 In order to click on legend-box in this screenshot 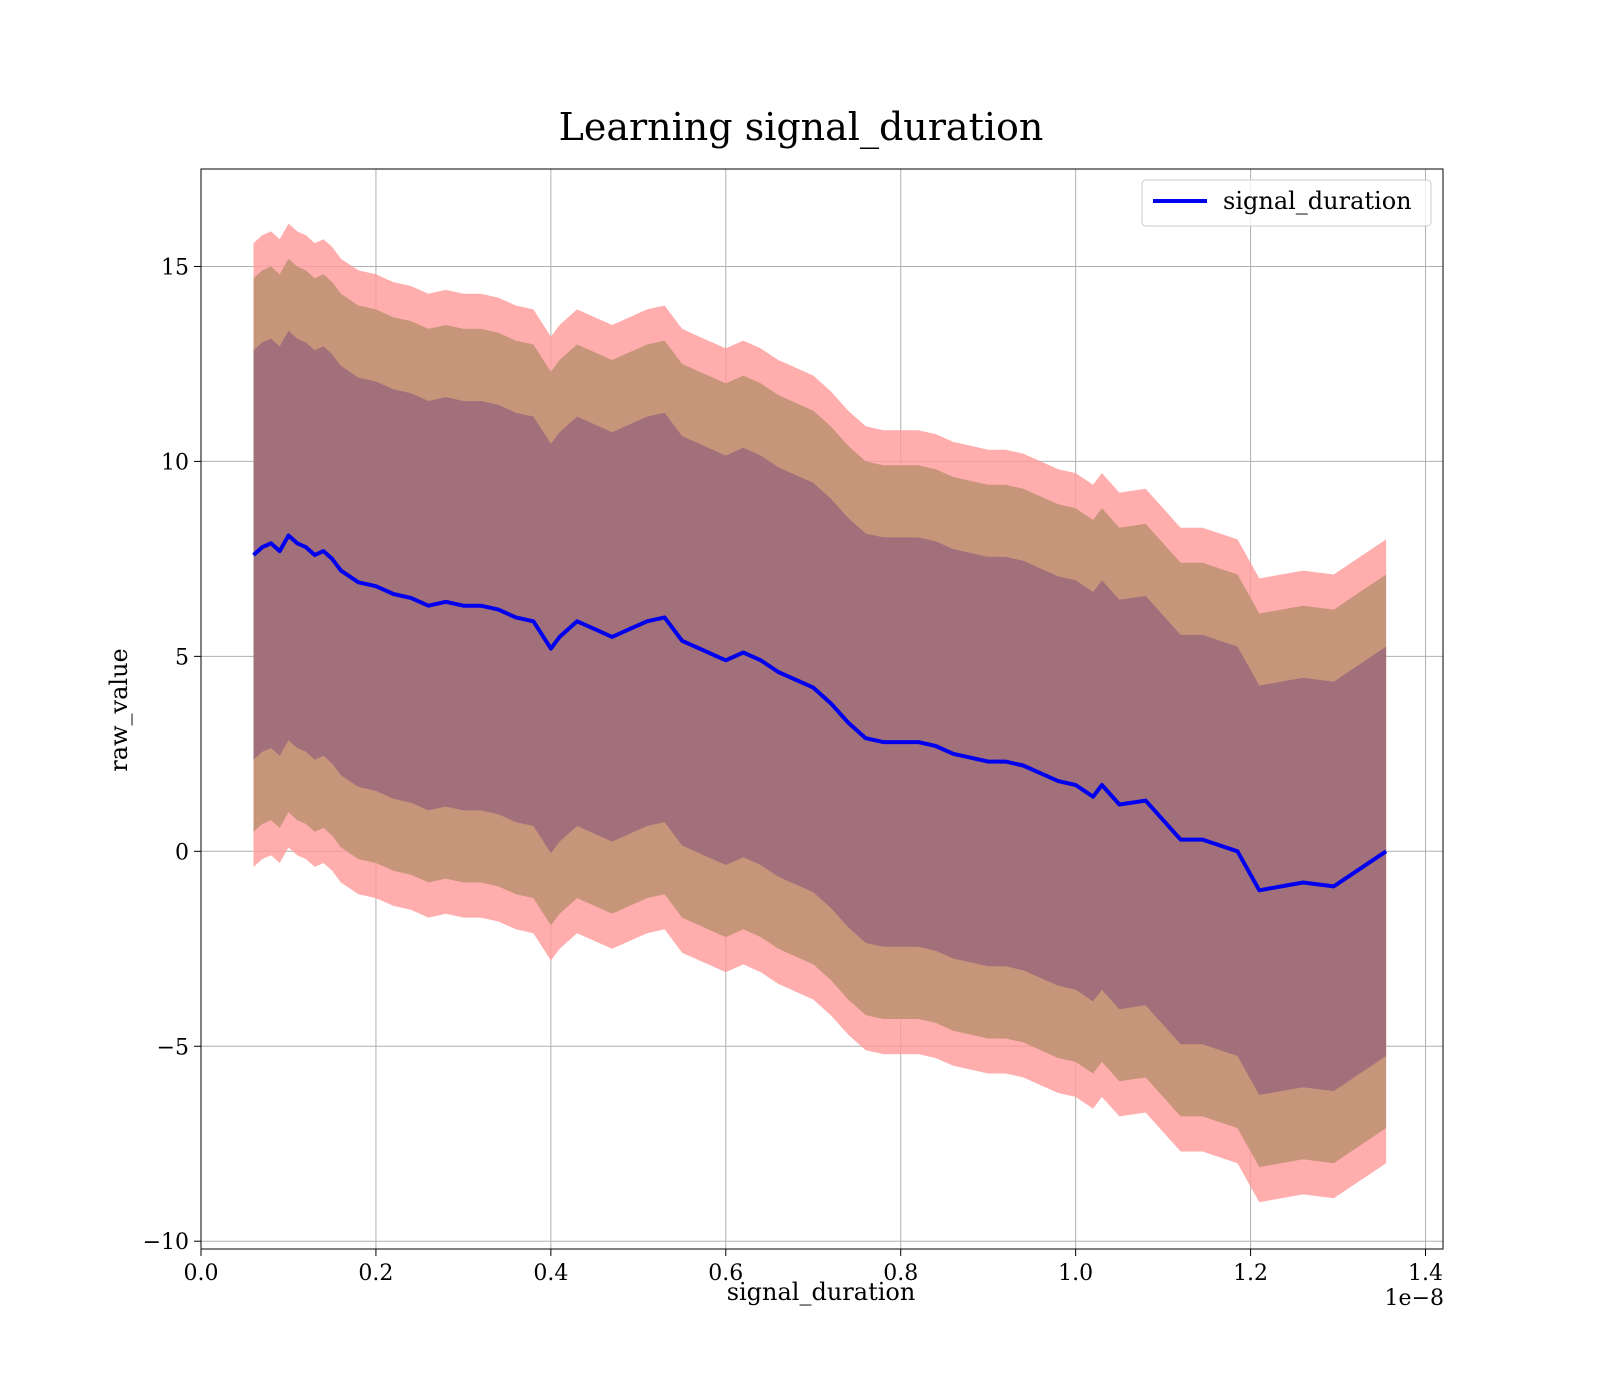, I will do `click(1286, 203)`.